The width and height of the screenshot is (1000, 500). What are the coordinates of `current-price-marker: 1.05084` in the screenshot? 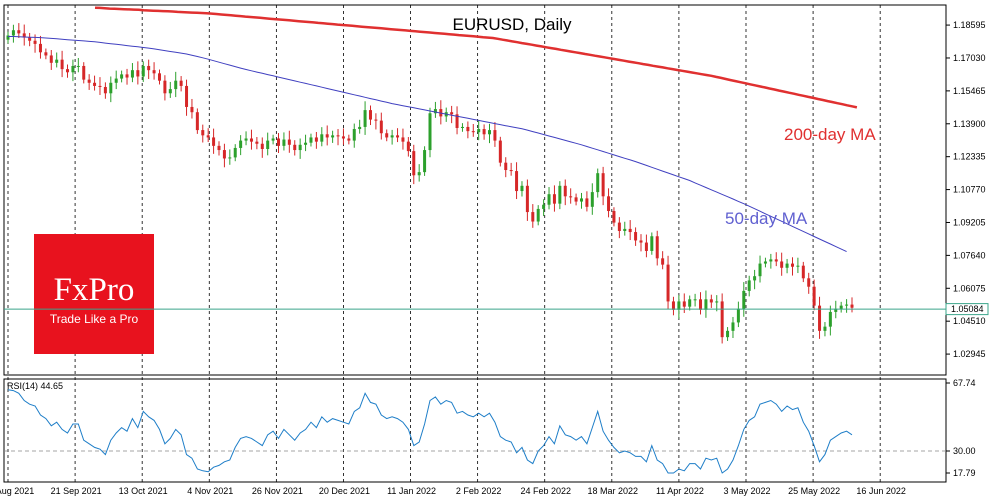 It's located at (496, 309).